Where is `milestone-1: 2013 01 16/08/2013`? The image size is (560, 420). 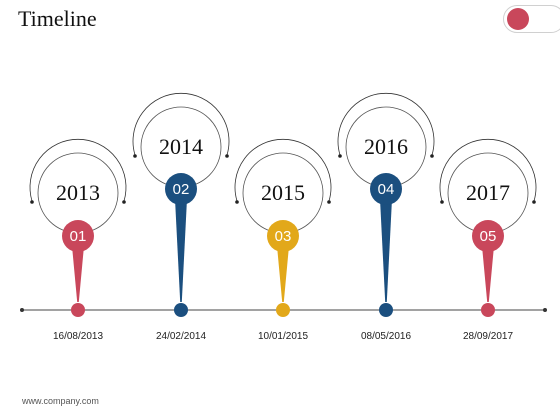 milestone-1: 2013 01 16/08/2013 is located at coordinates (78, 240).